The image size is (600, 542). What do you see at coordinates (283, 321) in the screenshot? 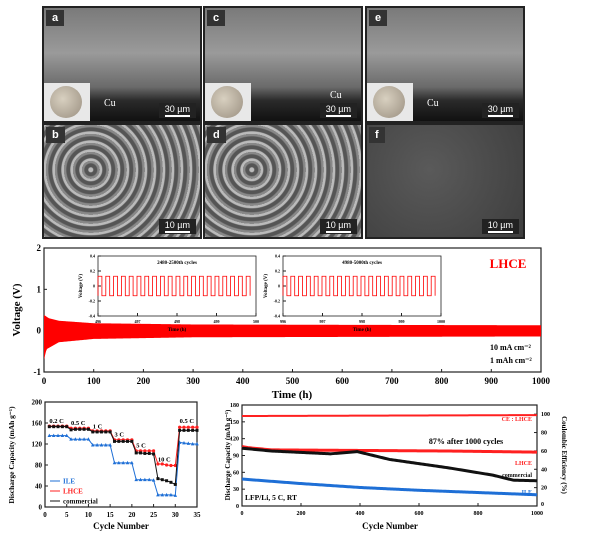
I see `inset-2-x-tick-label: 996` at bounding box center [283, 321].